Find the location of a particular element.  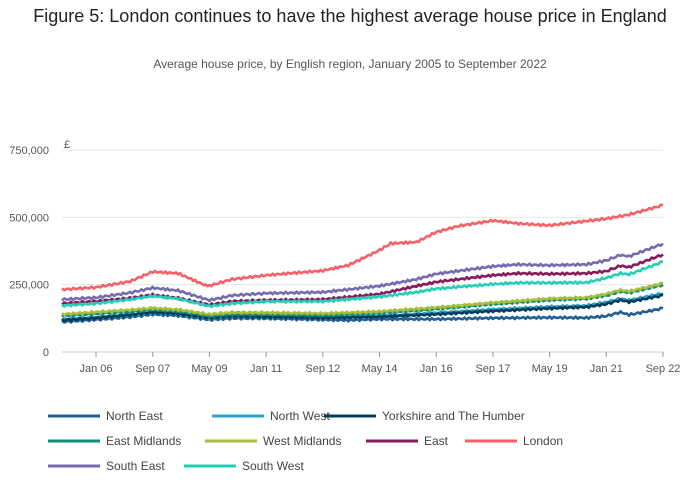

x-tick-label: Sep 07 is located at coordinates (152, 369).